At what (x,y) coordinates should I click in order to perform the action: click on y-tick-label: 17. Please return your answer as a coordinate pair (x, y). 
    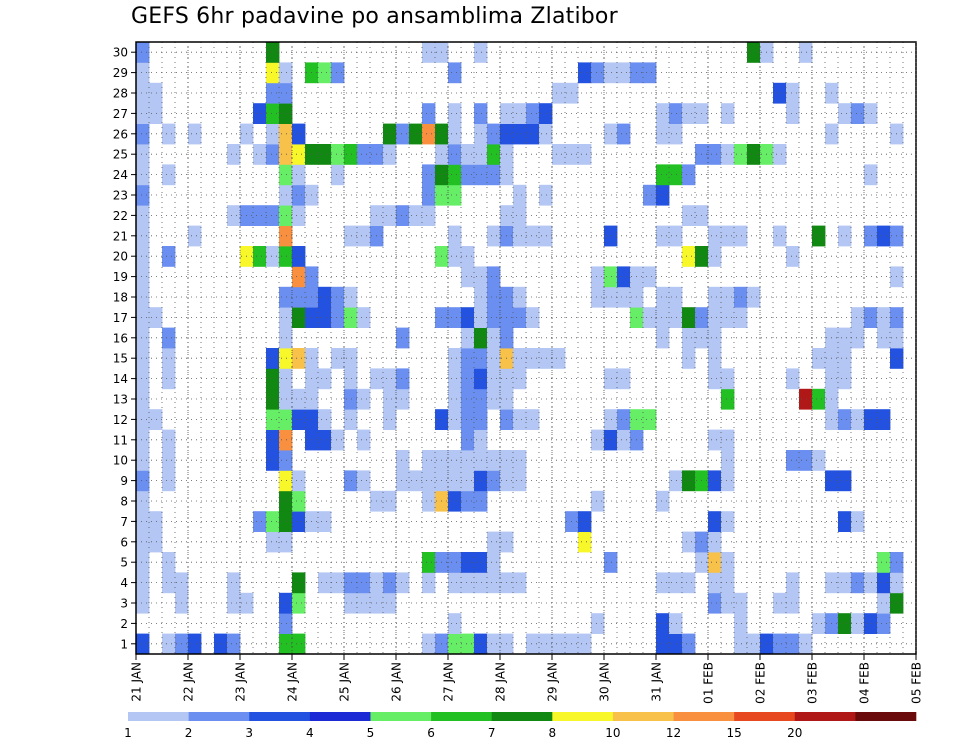
    Looking at the image, I should click on (120, 318).